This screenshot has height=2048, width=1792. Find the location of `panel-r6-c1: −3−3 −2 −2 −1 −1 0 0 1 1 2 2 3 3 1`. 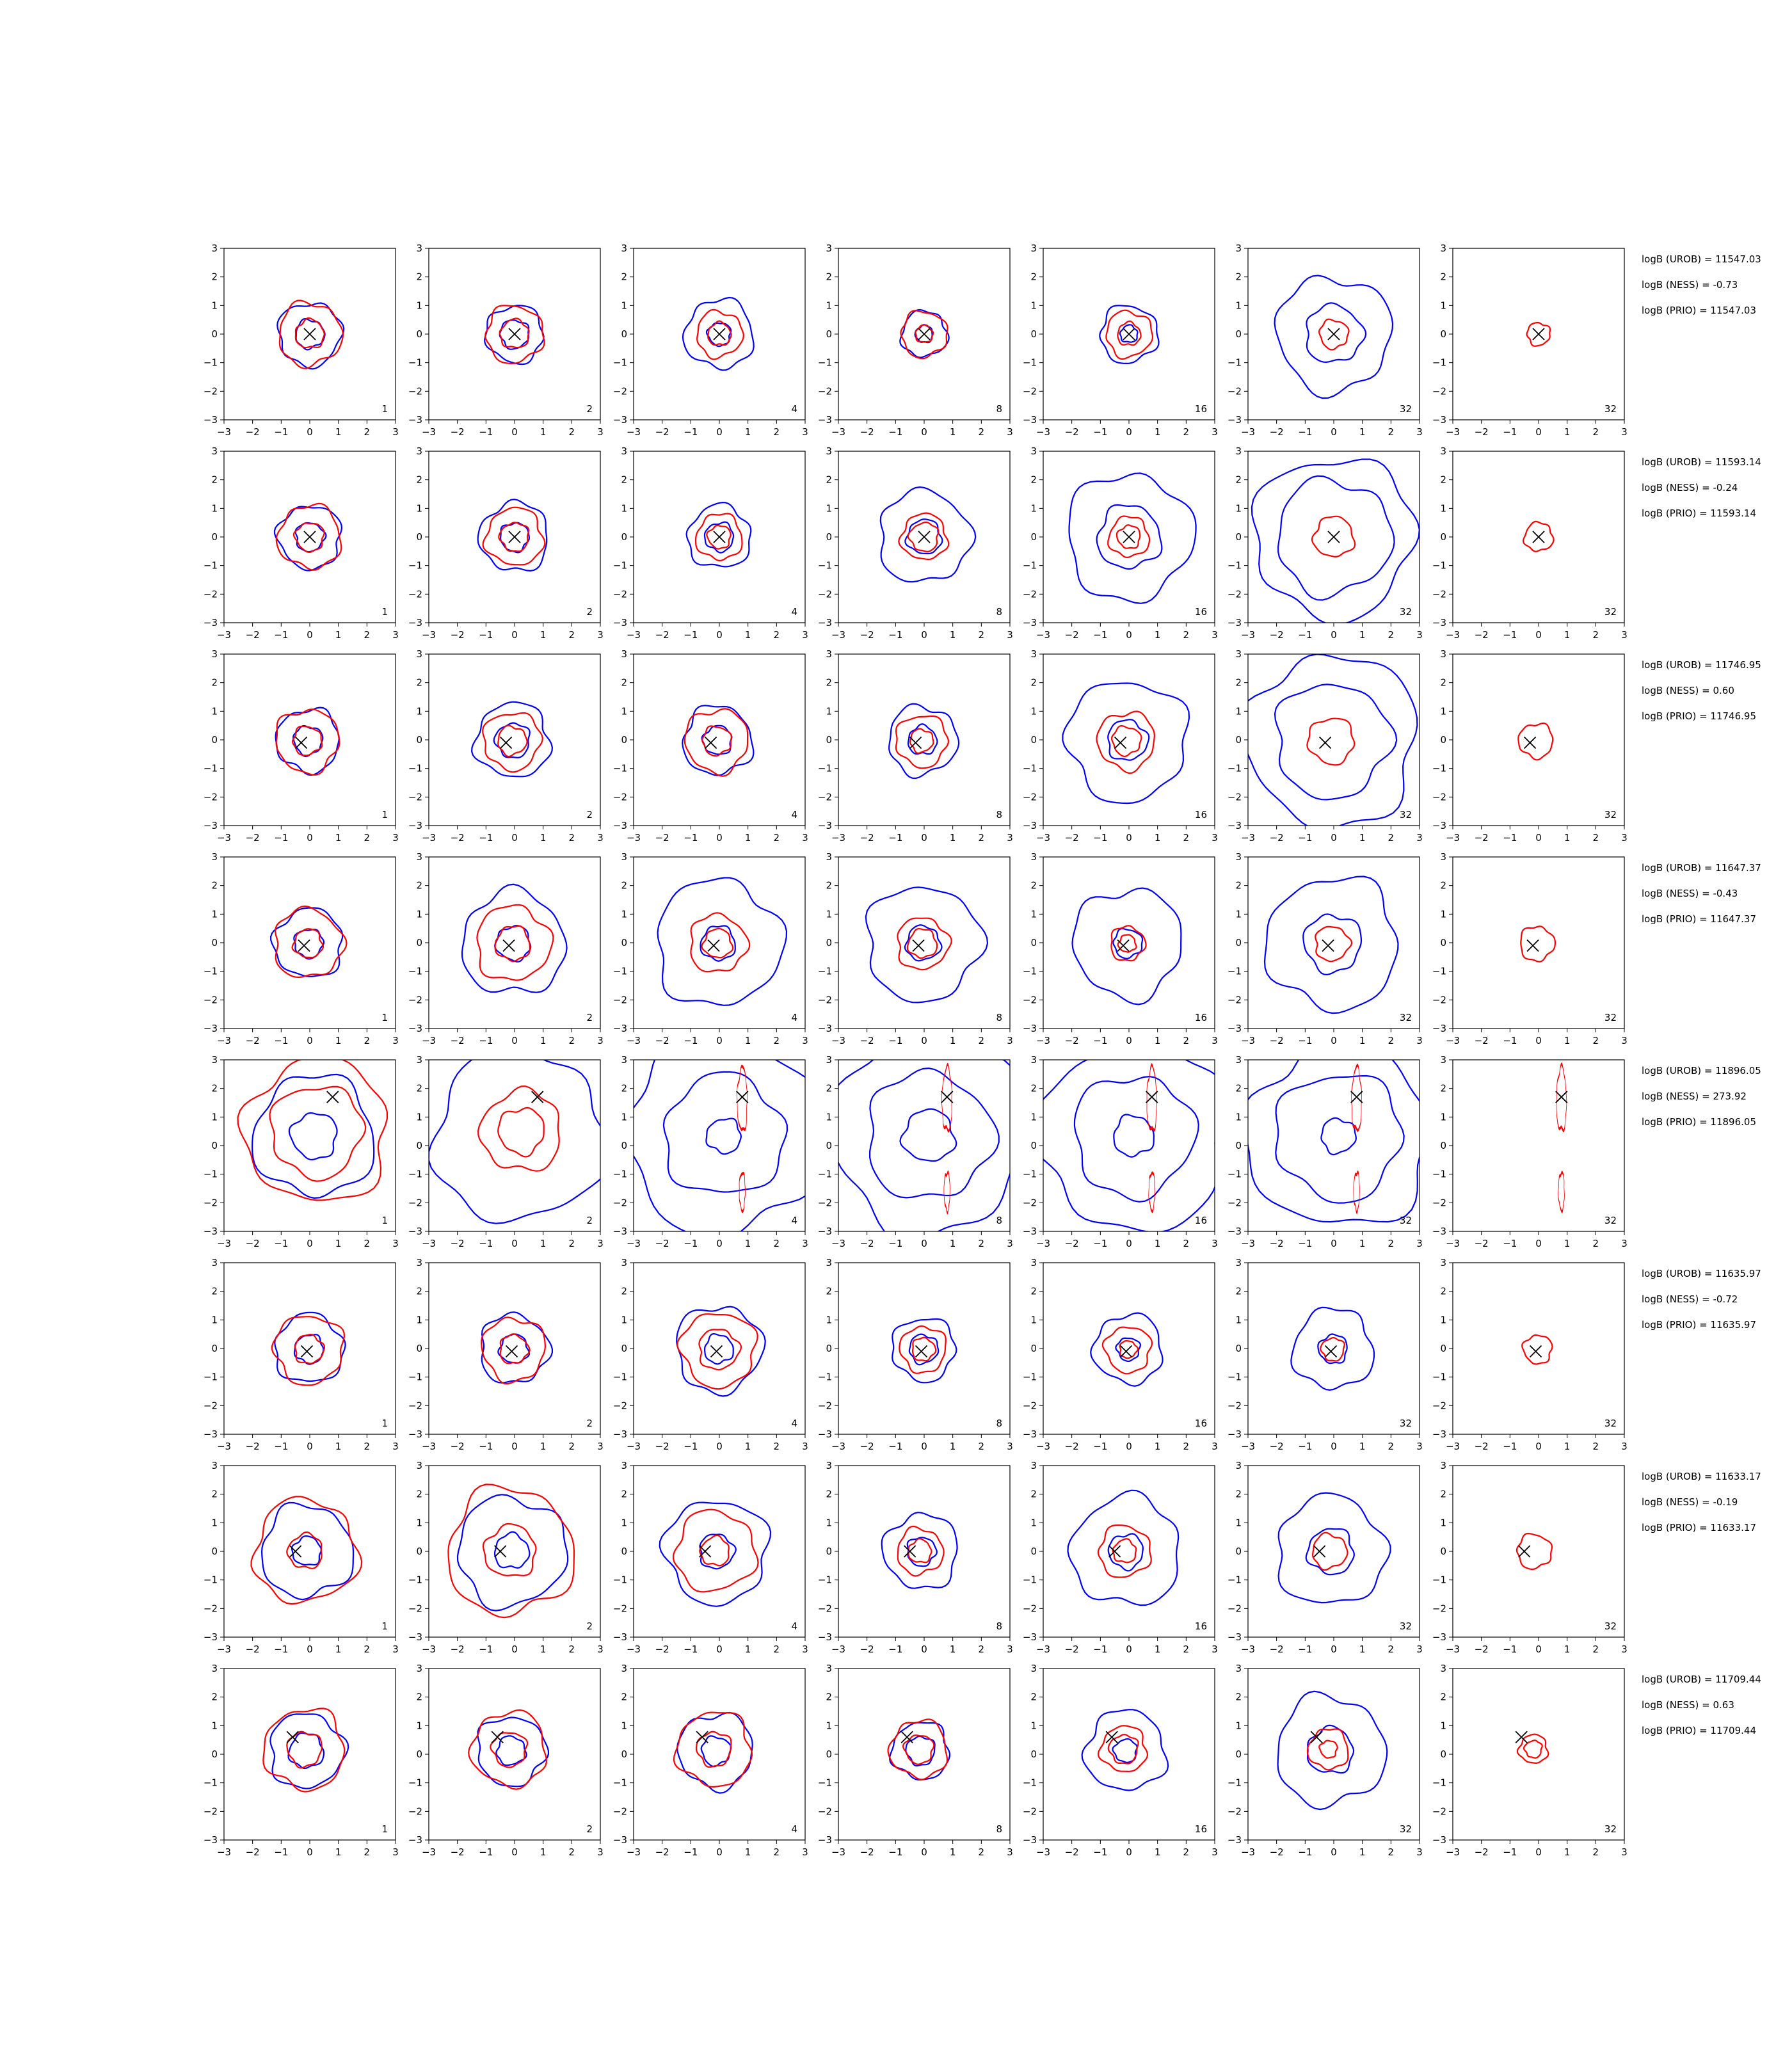

panel-r6-c1: −3−3 −2 −2 −1 −1 0 0 1 1 2 2 3 3 1 is located at coordinates (301, 1354).